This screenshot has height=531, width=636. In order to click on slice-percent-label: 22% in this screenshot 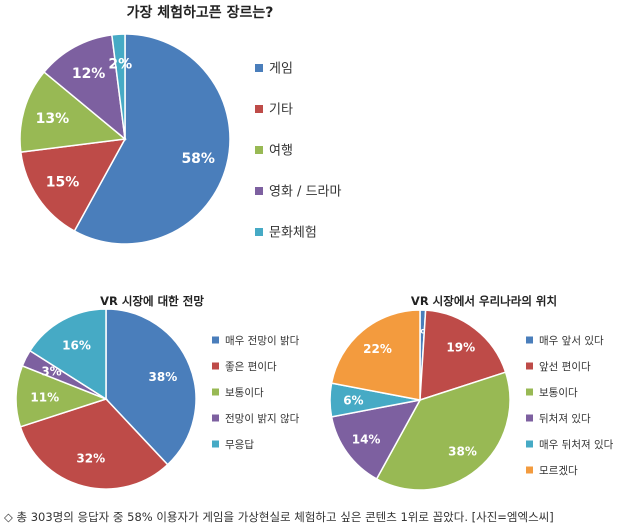, I will do `click(377, 349)`.